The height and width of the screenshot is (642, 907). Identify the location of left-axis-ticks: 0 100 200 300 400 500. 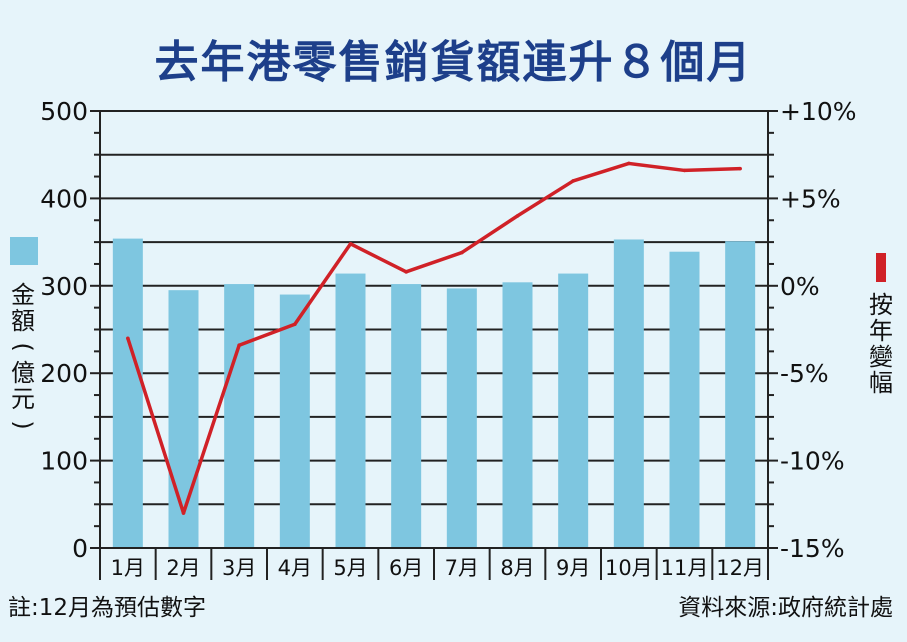
(70, 330).